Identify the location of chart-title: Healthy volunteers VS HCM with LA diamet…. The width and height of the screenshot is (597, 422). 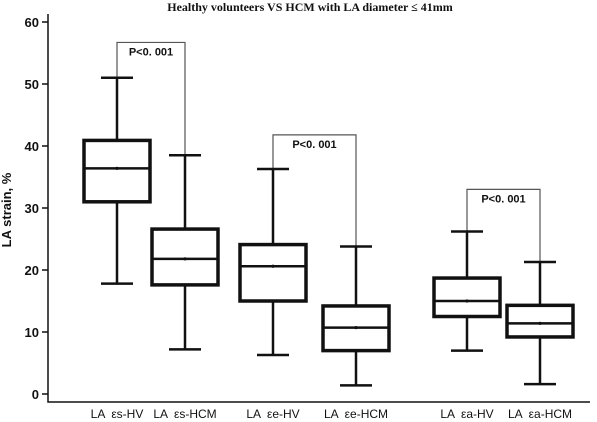
(309, 7).